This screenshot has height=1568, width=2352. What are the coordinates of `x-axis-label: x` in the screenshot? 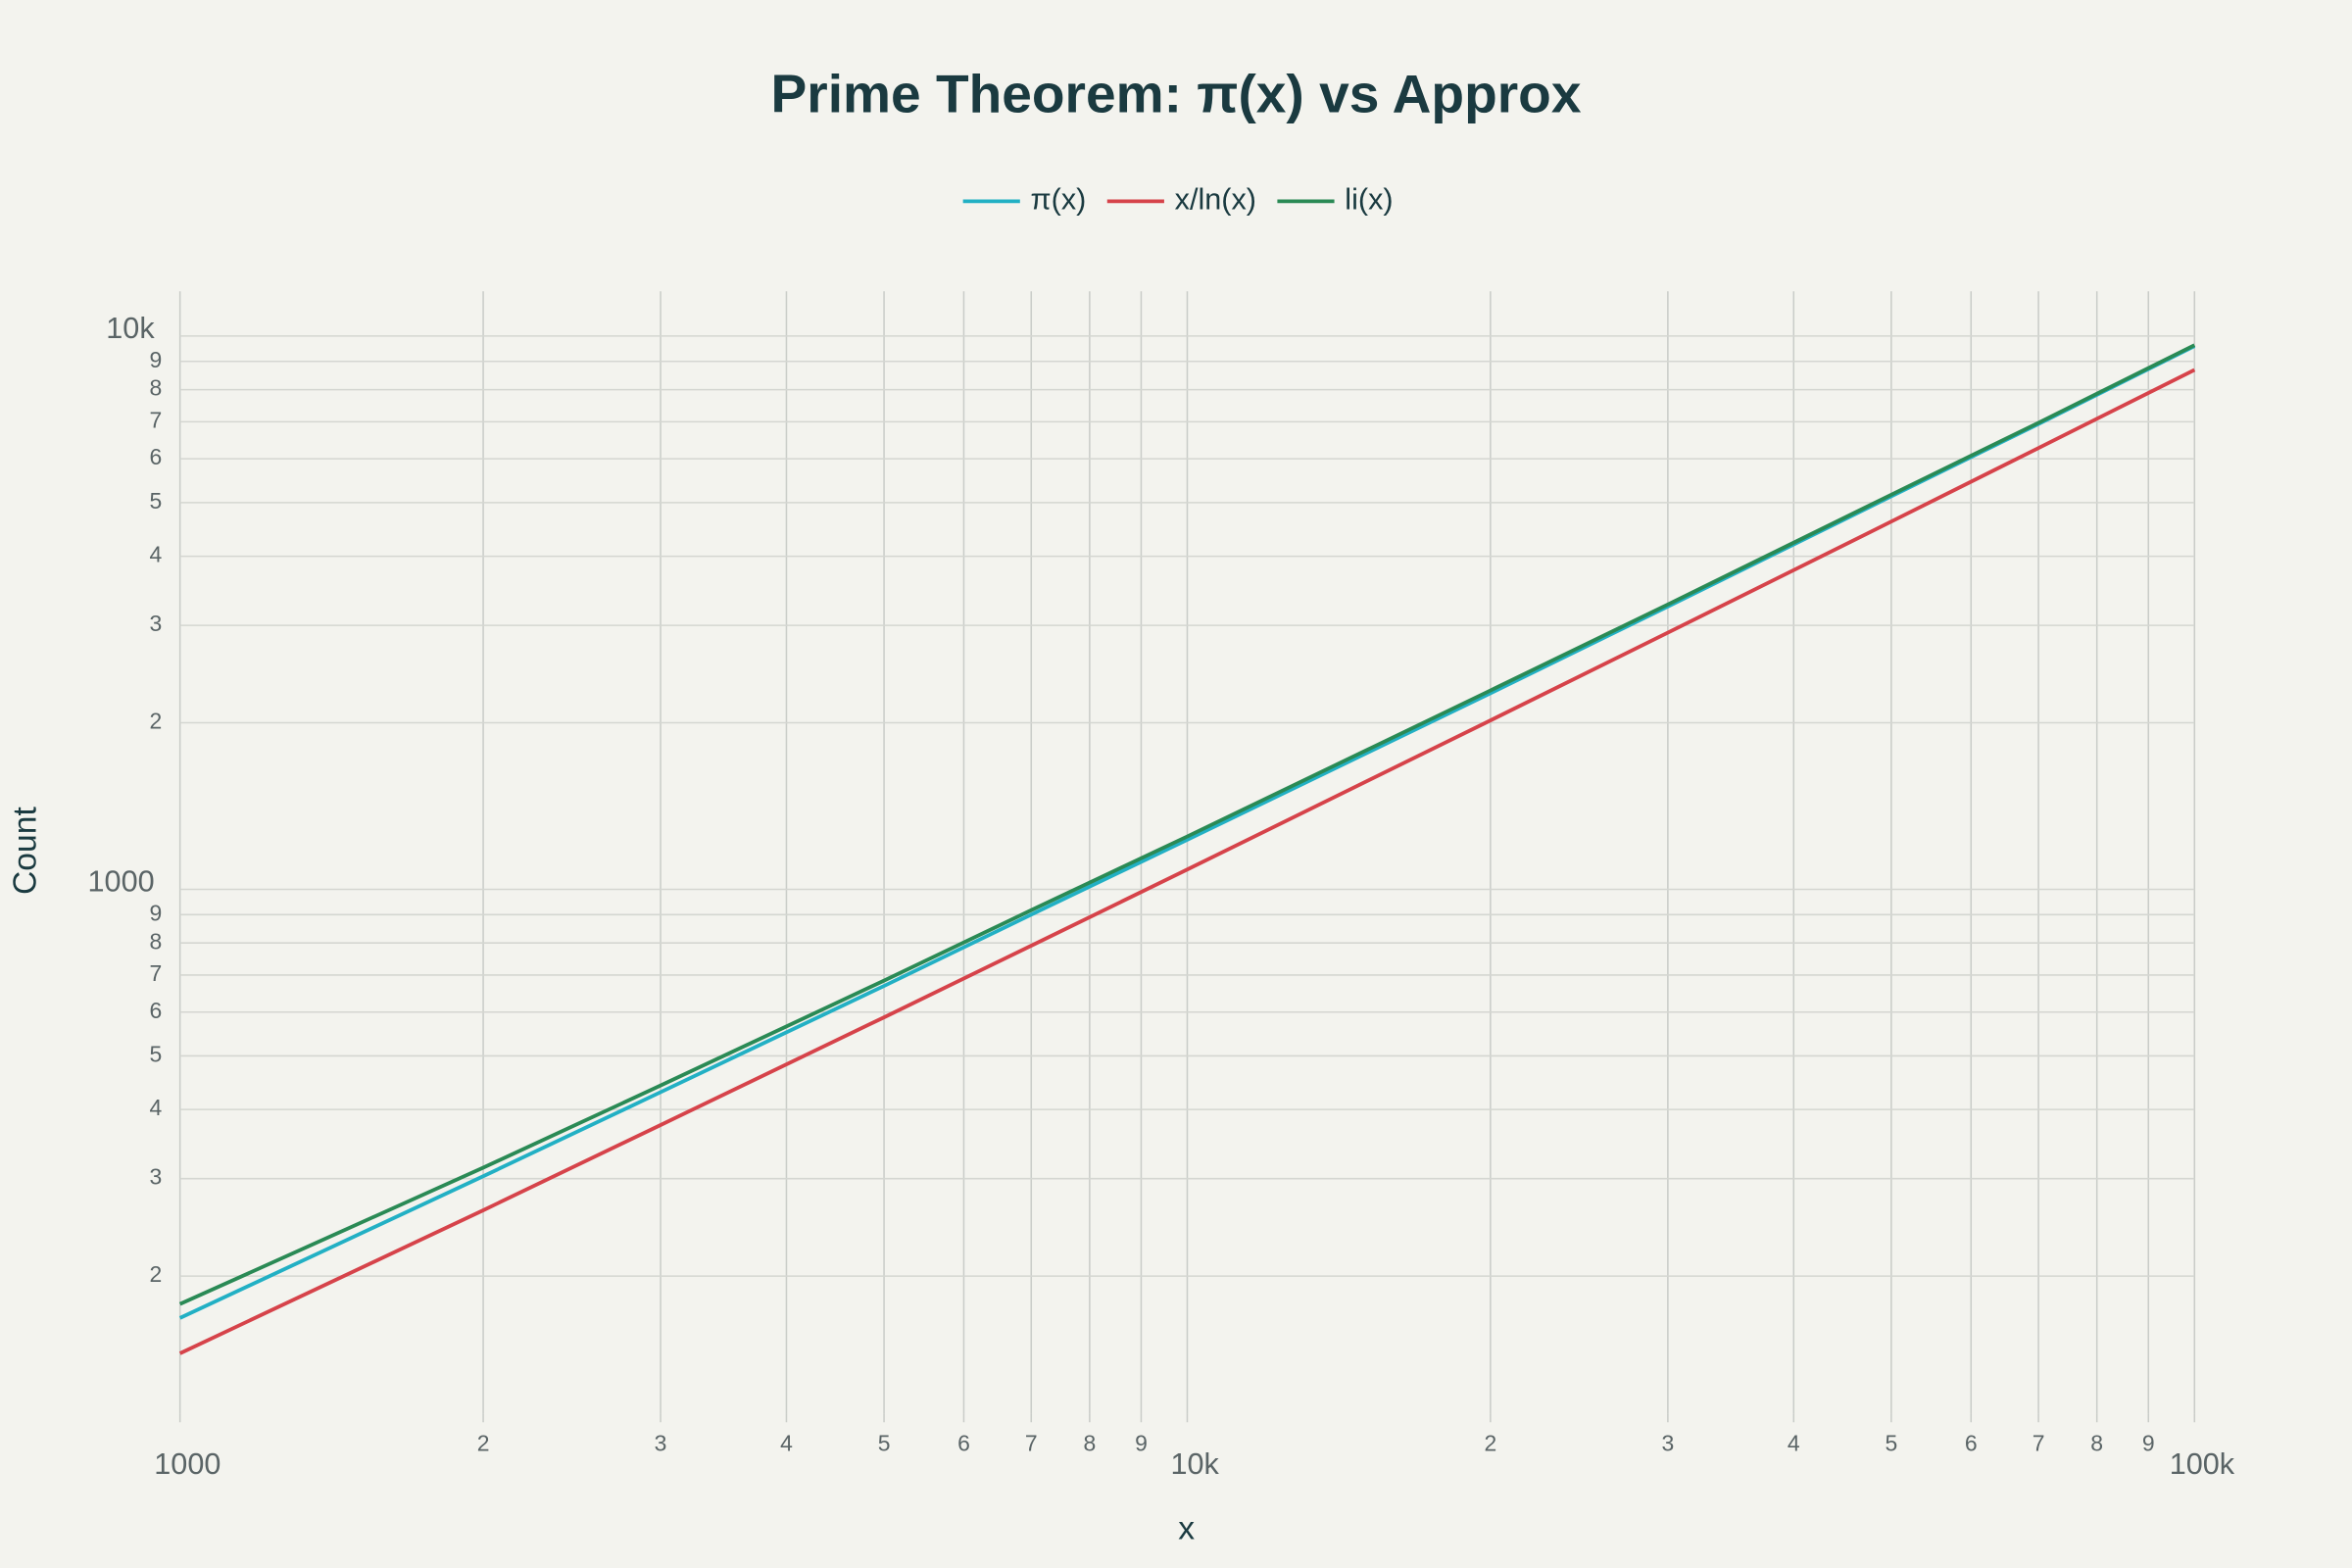 It's located at (1186, 1528).